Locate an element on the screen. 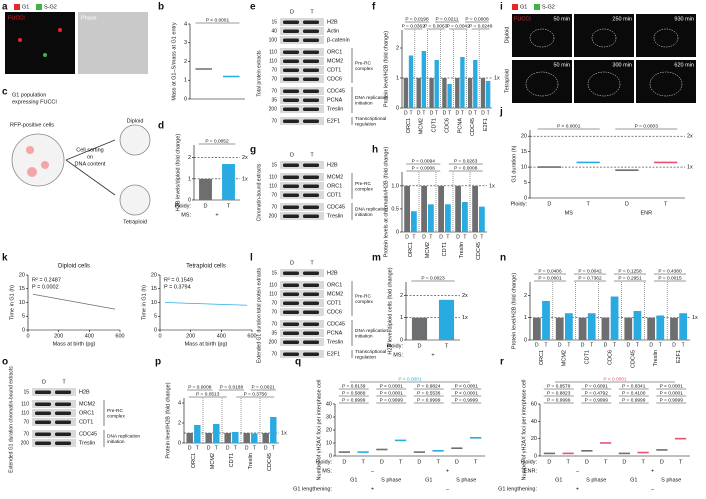  mw-label: 15 is located at coordinates (274, 22).